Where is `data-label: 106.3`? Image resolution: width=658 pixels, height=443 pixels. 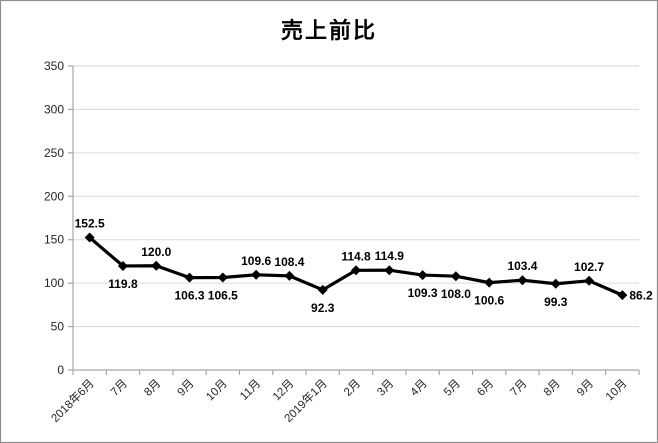
data-label: 106.3 is located at coordinates (190, 296).